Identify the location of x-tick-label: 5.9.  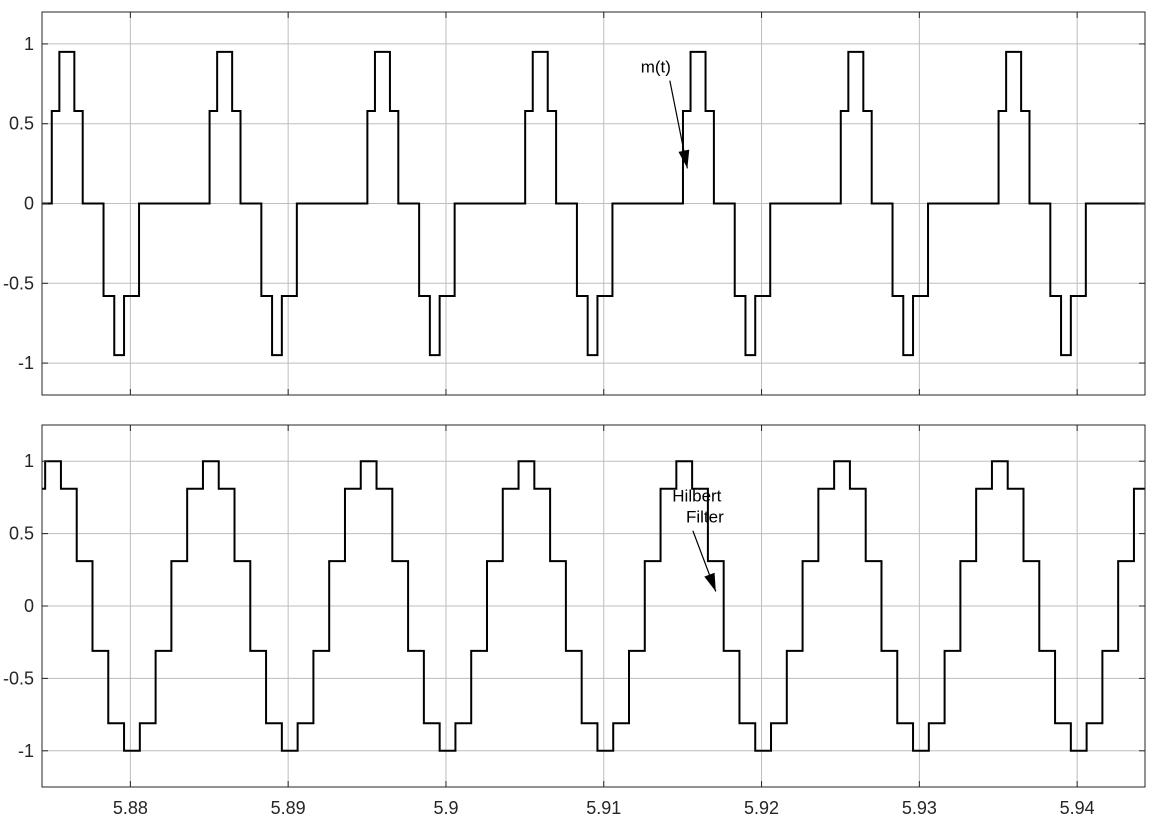
(445, 808).